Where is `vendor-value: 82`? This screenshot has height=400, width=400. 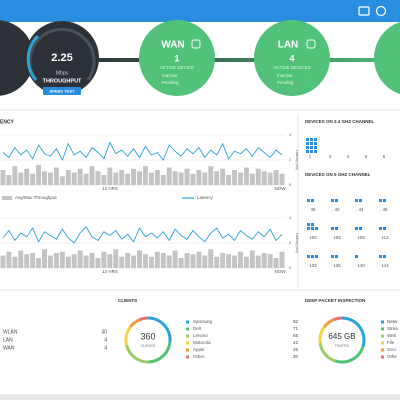
vendor-value: 82 is located at coordinates (296, 321).